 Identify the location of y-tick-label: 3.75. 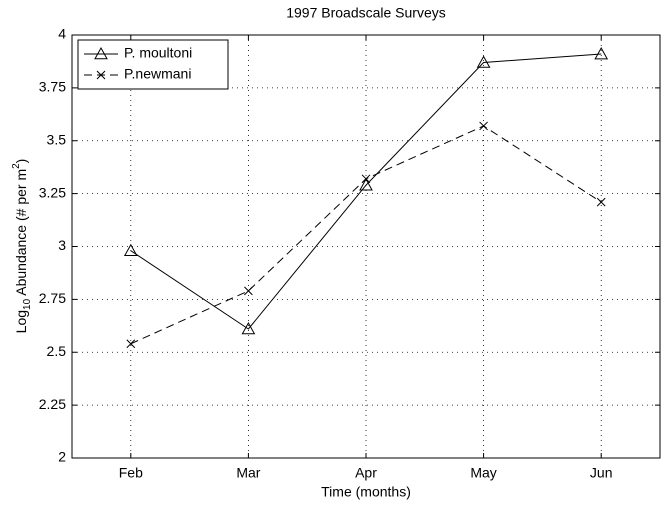
(52, 87).